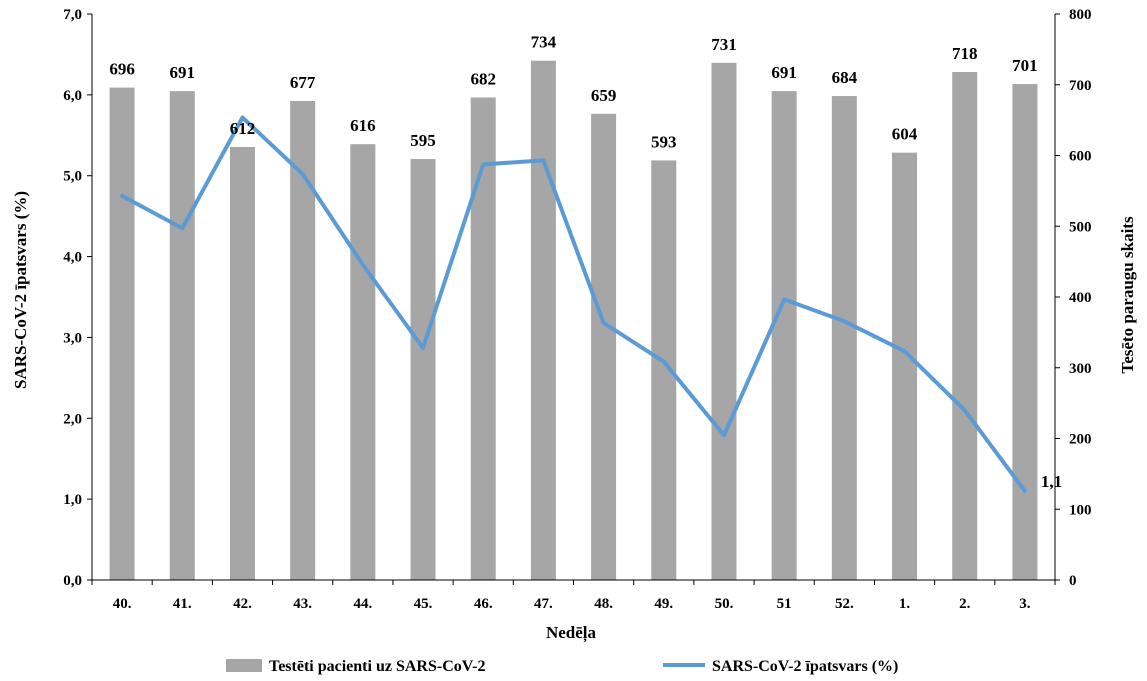 Image resolution: width=1147 pixels, height=681 pixels. I want to click on x-tick-label: 52., so click(844, 604).